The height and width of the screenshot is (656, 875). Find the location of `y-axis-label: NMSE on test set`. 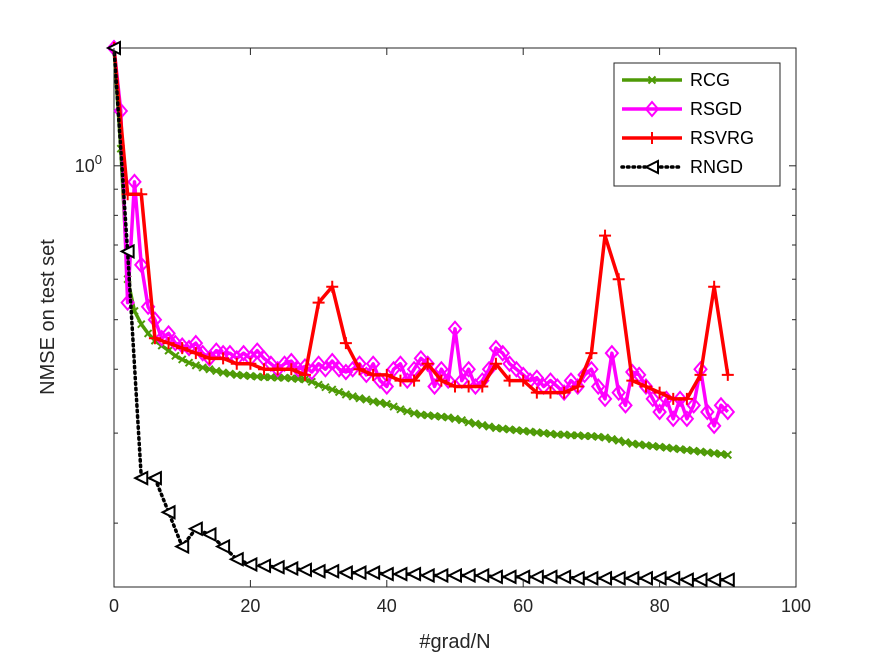

y-axis-label: NMSE on test set is located at coordinates (48, 317).